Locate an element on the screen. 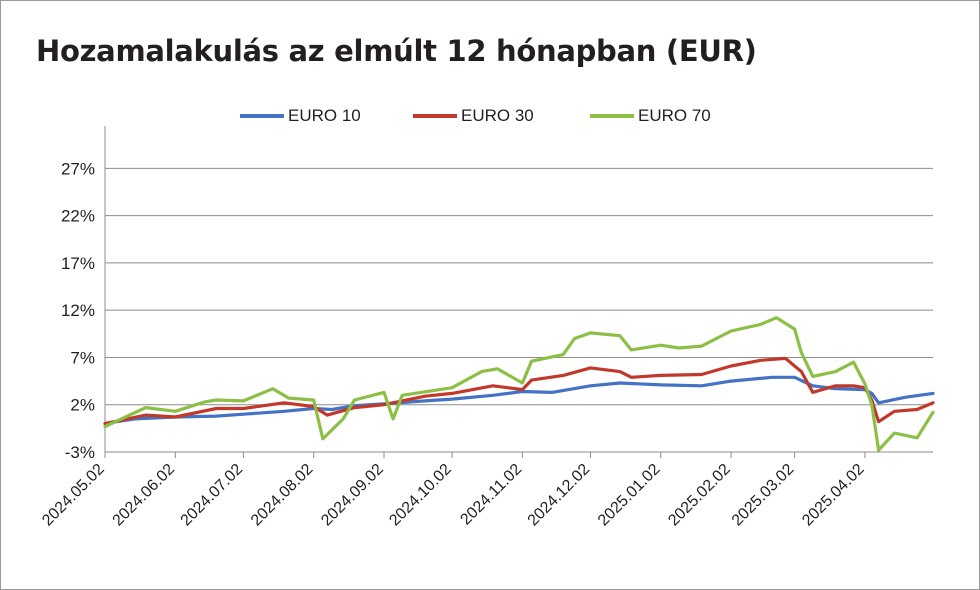 Image resolution: width=980 pixels, height=590 pixels. legend-label-euro-10: EURO 10 is located at coordinates (324, 115).